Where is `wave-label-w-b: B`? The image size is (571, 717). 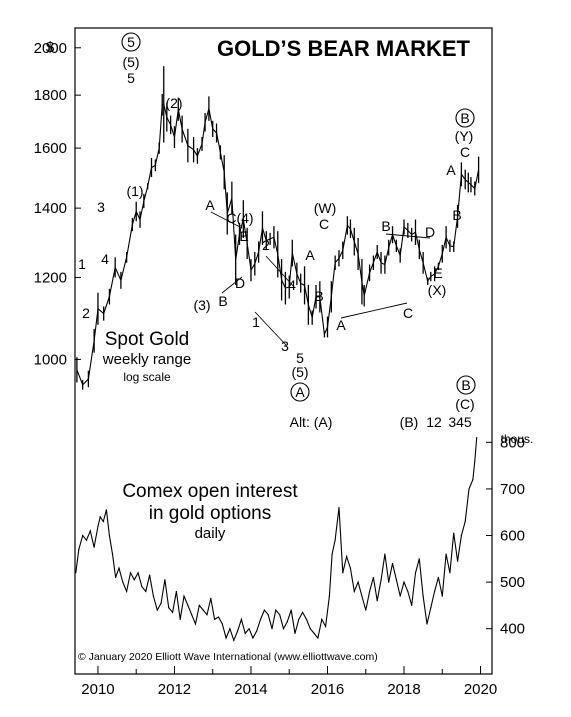 wave-label-w-b: B is located at coordinates (318, 296).